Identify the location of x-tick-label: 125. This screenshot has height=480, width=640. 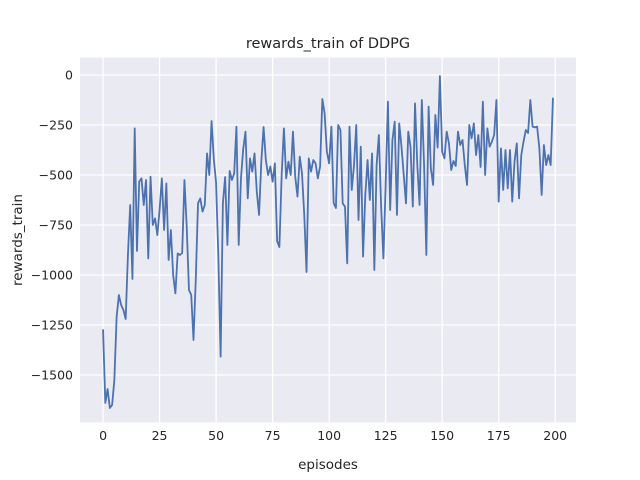
(386, 435).